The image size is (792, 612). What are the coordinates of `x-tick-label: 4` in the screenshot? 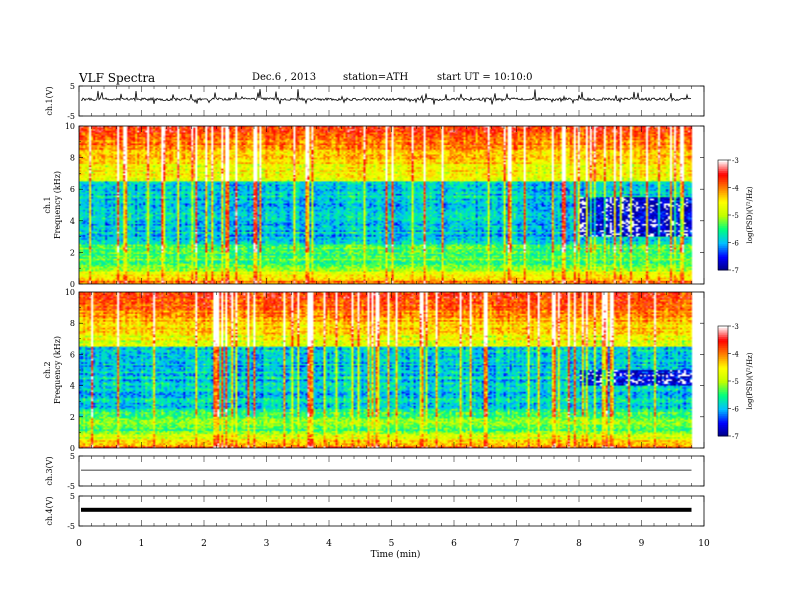 It's located at (329, 544).